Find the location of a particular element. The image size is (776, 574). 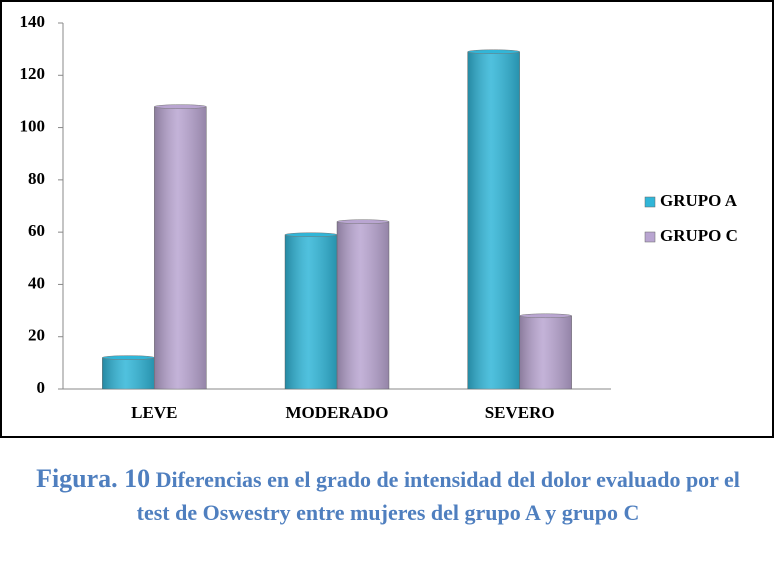

legend-label: GRUPO C is located at coordinates (699, 235).